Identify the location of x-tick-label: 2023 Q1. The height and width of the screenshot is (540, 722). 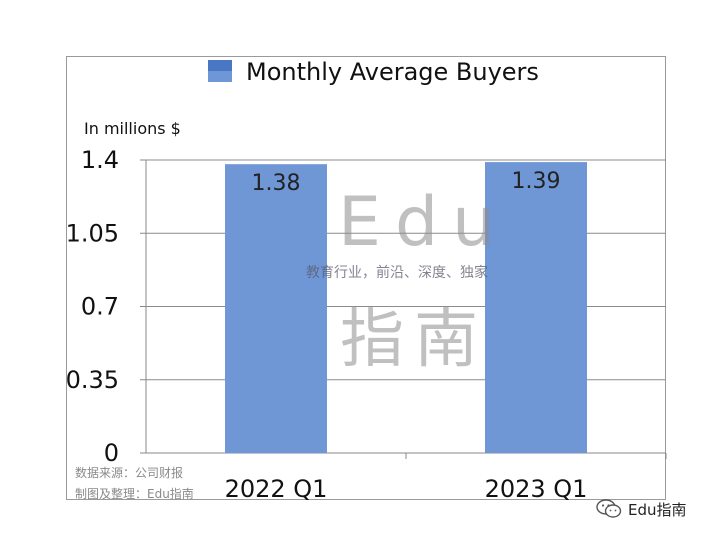
(536, 489).